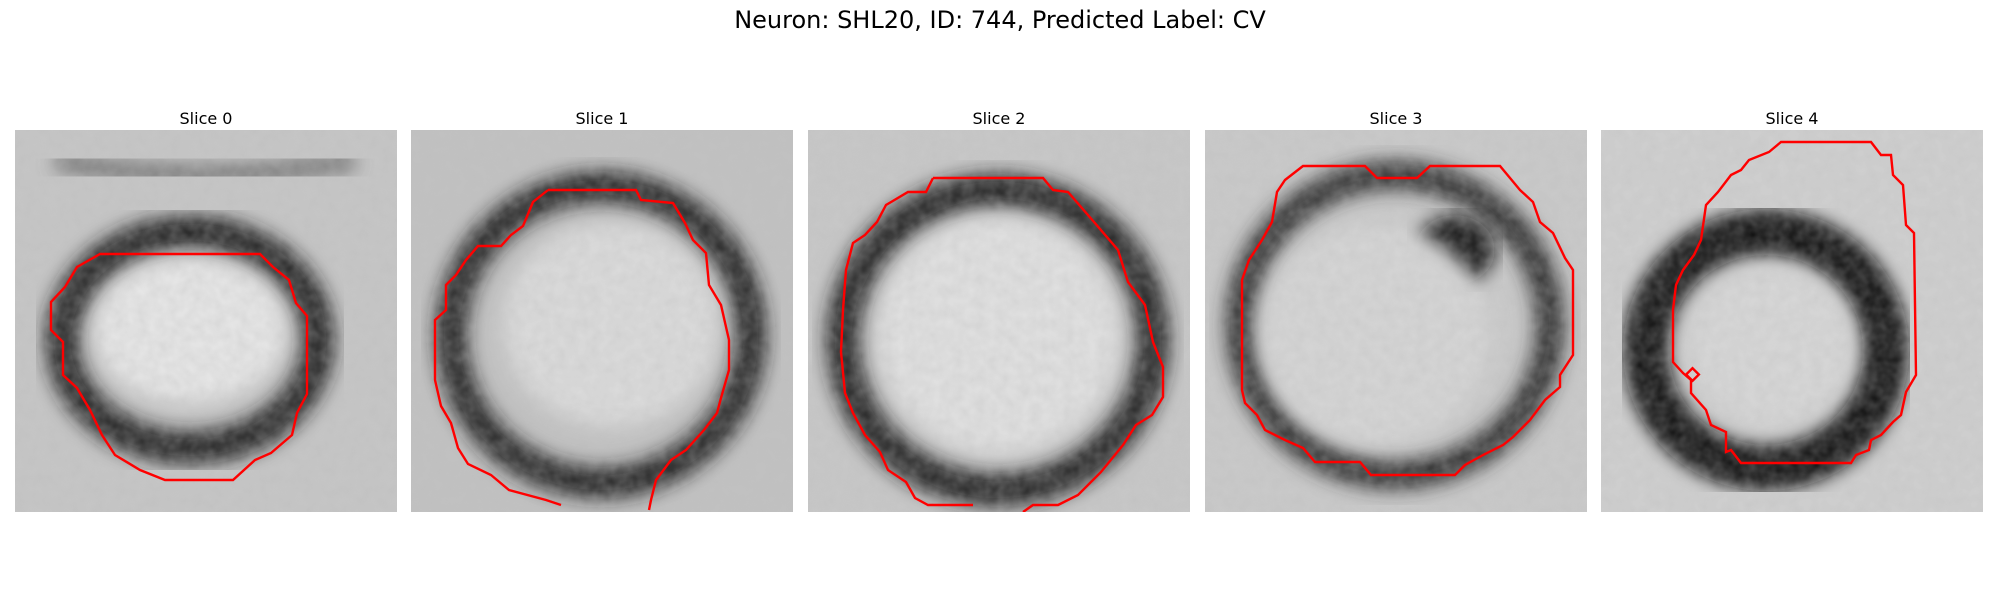 This screenshot has width=2000, height=600. Describe the element at coordinates (1792, 119) in the screenshot. I see `slice-title-4: Slice 4` at that location.